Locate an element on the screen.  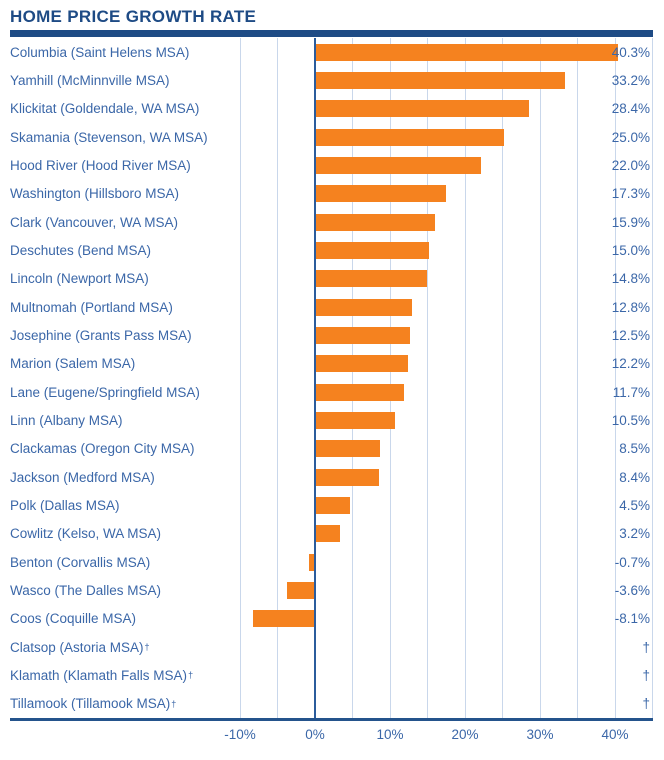
value-label: 3.2% is located at coordinates (634, 534).